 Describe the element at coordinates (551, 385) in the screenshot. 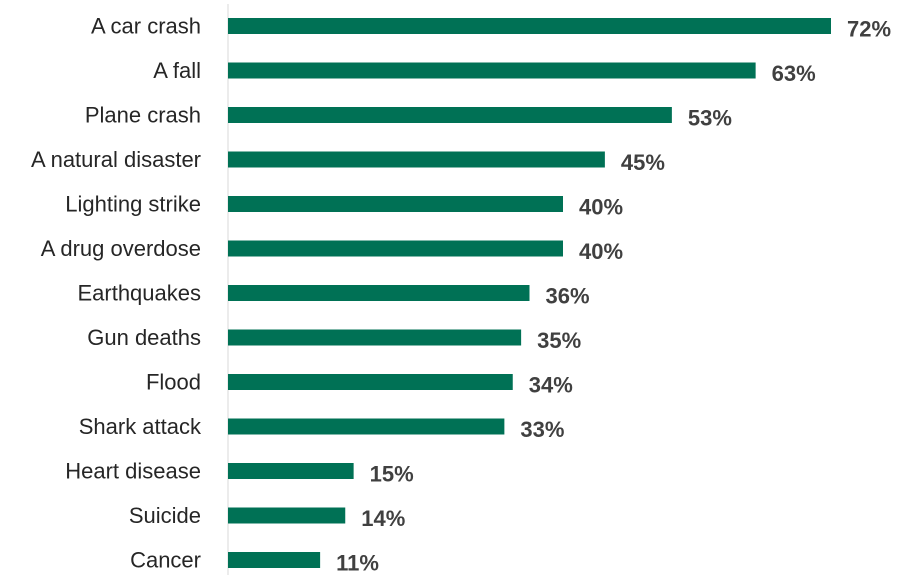

I see `value-label: 34%` at that location.